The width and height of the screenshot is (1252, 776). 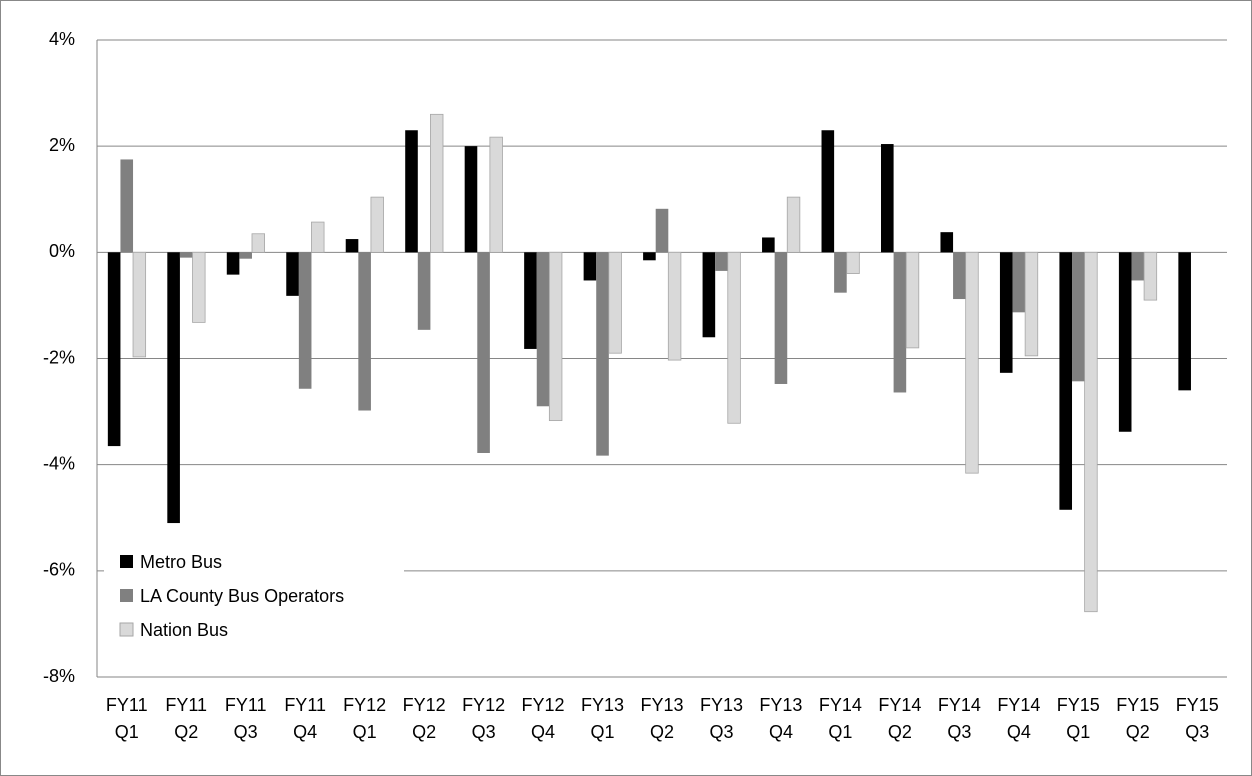 I want to click on y-tick-label: 4%, so click(x=62, y=39).